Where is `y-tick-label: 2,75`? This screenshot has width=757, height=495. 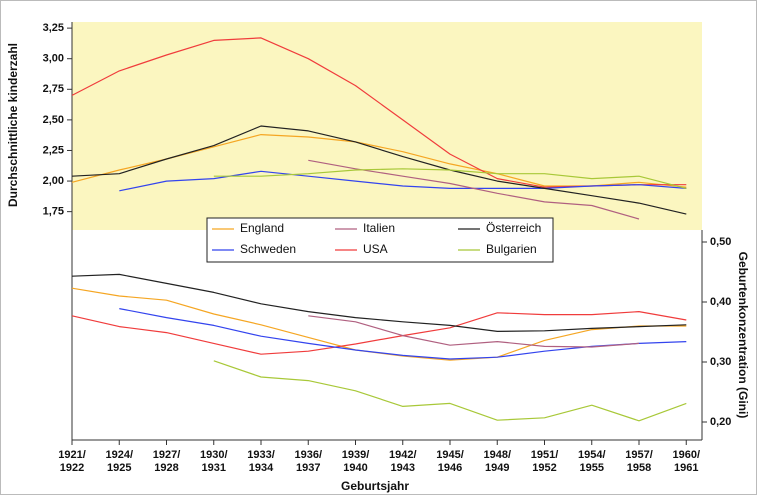 y-tick-label: 2,75 is located at coordinates (53, 89).